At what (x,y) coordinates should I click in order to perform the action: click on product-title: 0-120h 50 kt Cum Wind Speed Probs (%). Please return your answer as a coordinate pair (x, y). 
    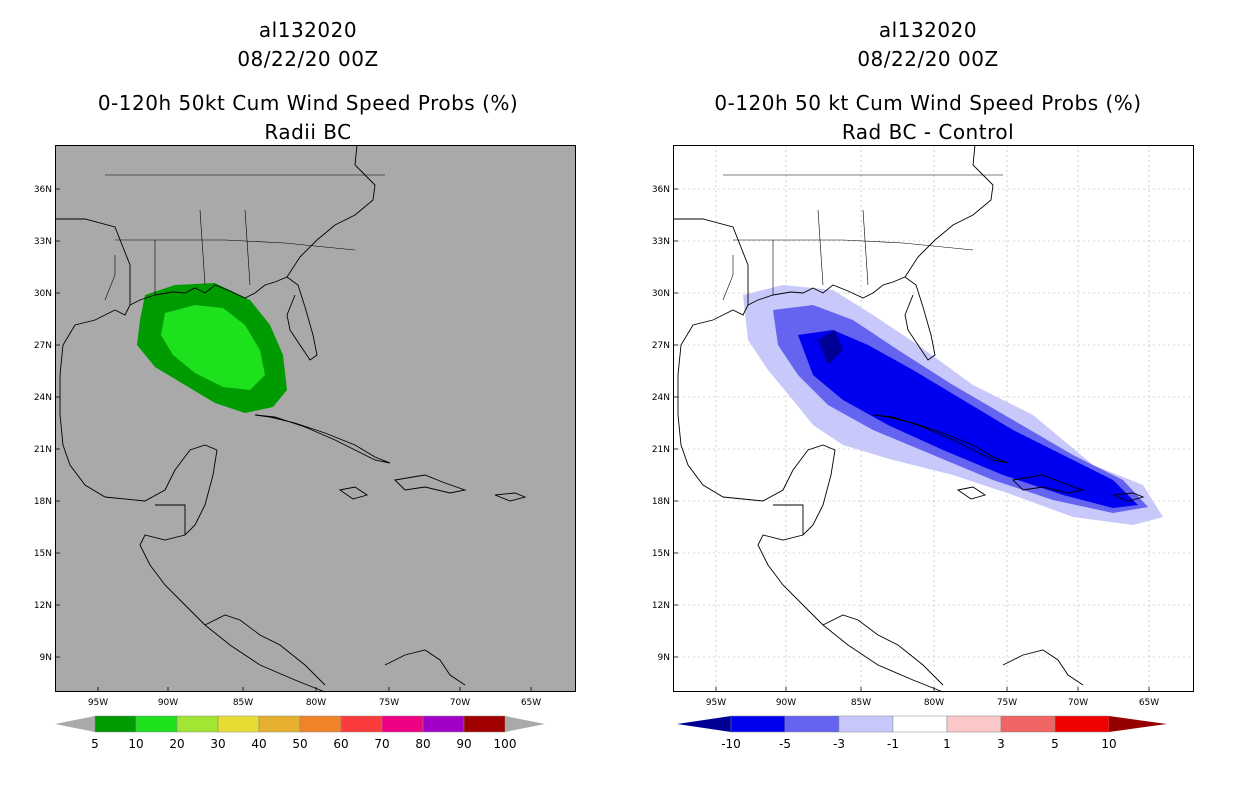
    Looking at the image, I should click on (928, 103).